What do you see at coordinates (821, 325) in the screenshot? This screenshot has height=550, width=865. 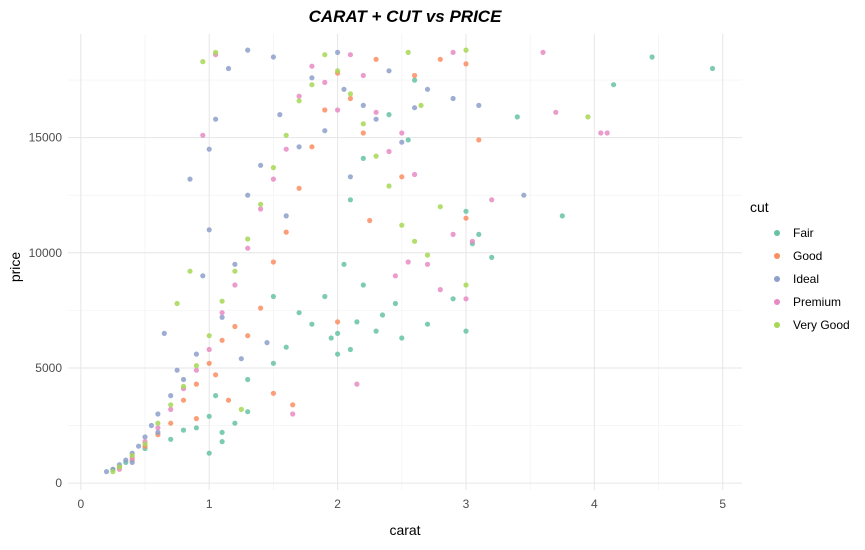 I see `legend-label: Very Good` at bounding box center [821, 325].